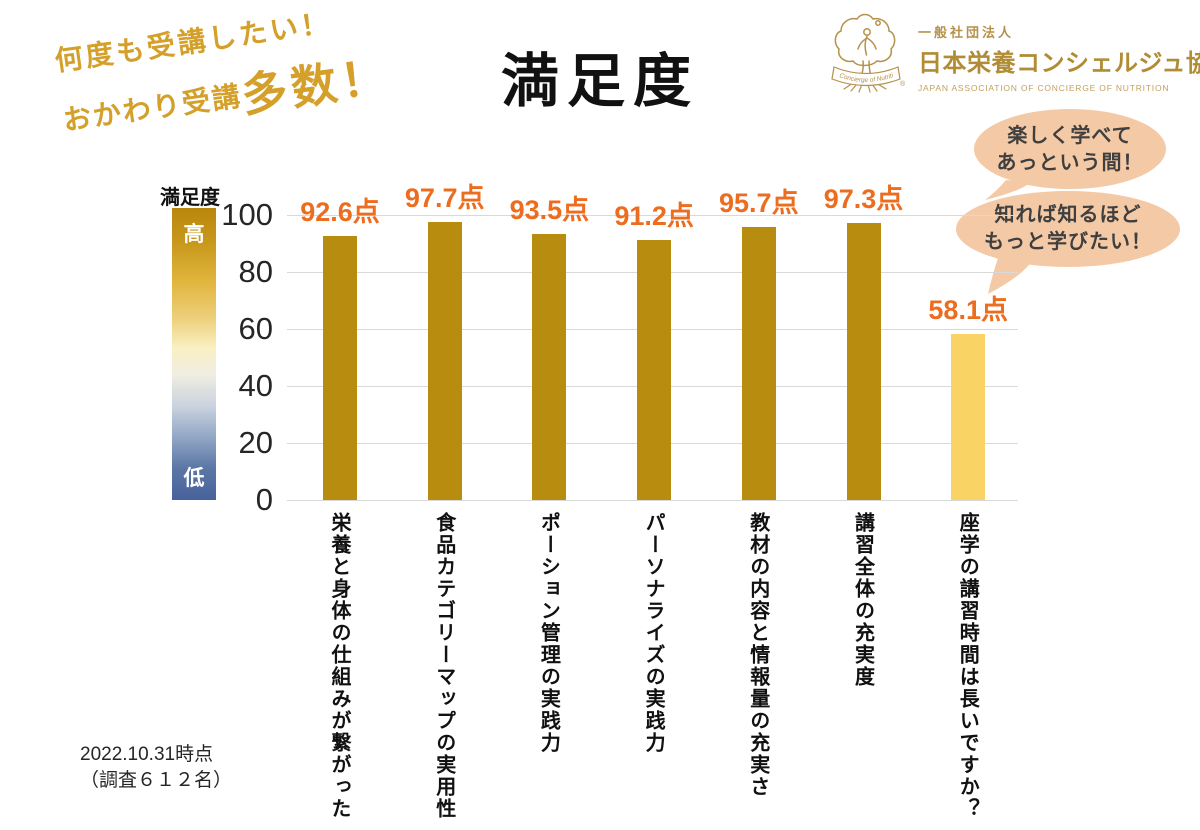 Image resolution: width=1200 pixels, height=830 pixels. I want to click on category-label: 食品カテゴリーマップの実用性, so click(443, 666).